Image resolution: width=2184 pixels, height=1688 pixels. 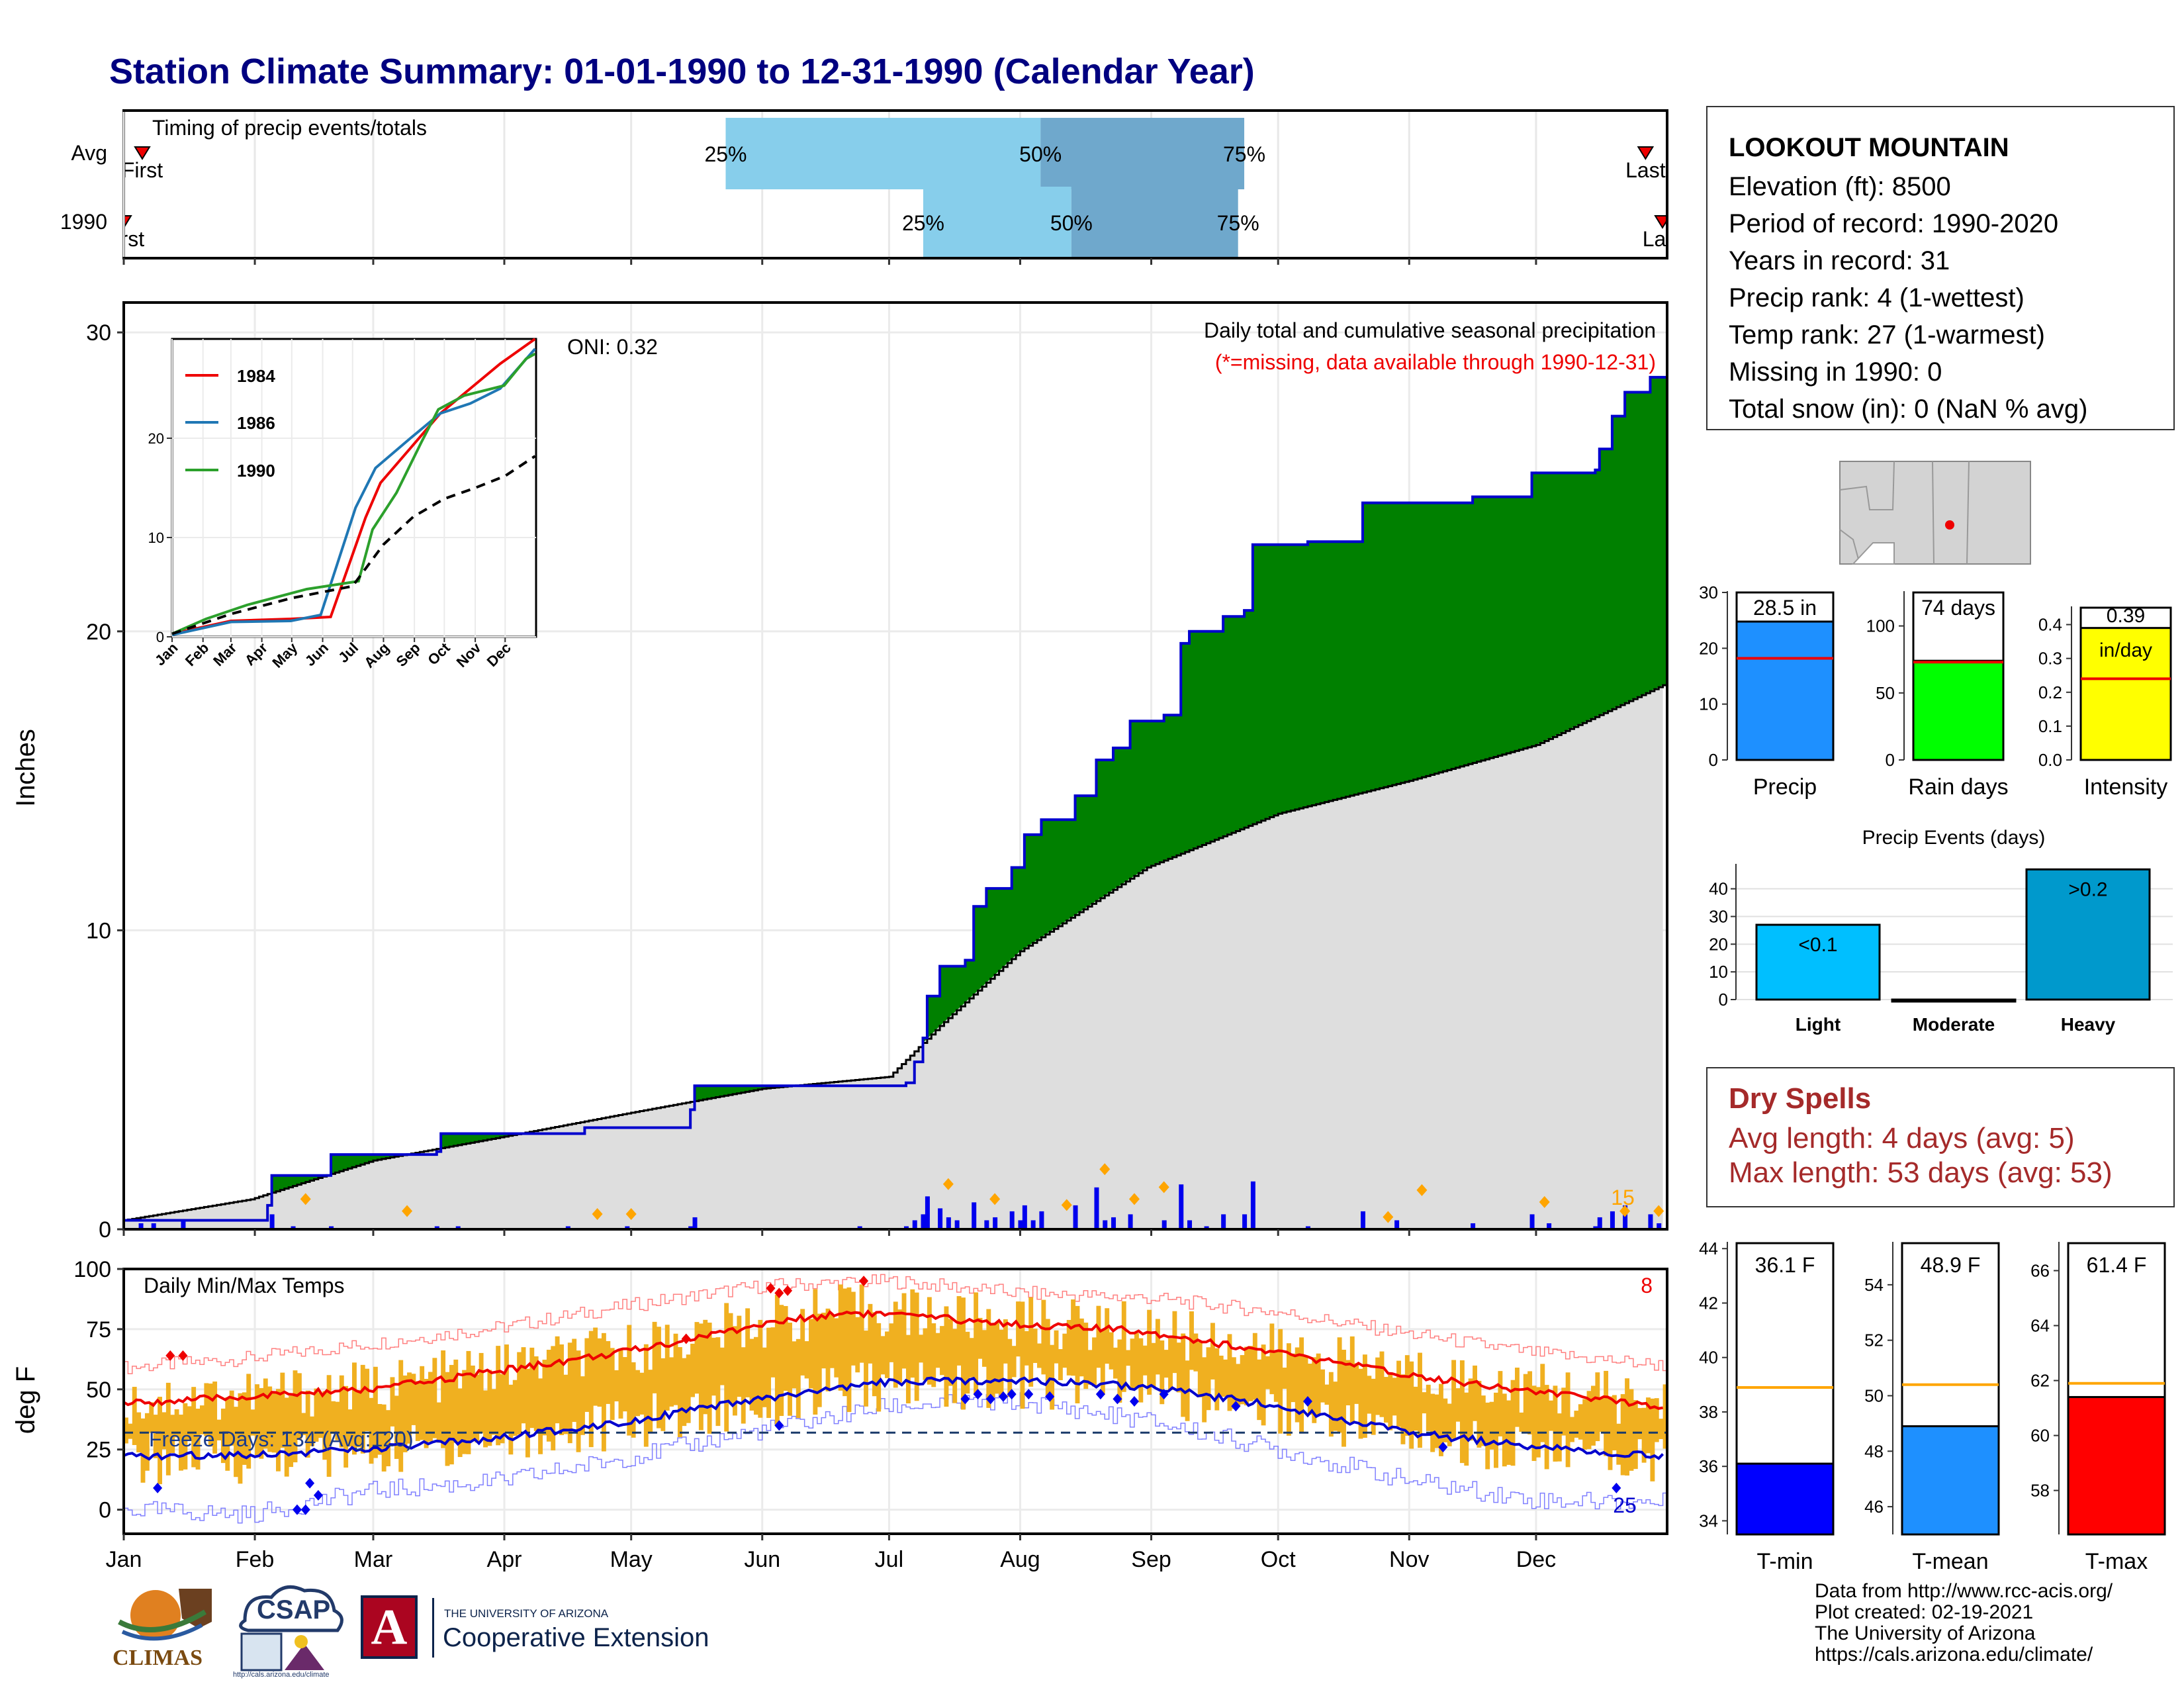 I want to click on t-mean-category: T-mean, so click(x=1950, y=1561).